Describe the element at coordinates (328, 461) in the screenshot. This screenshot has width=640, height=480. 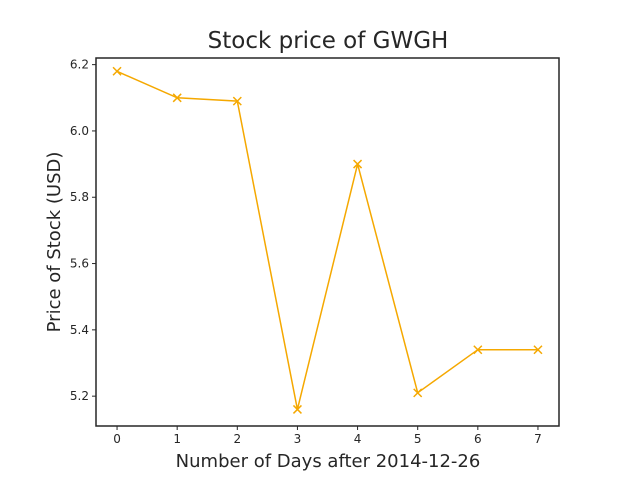
I see `x-axis-title: Number of Days after 2014-12-26` at that location.